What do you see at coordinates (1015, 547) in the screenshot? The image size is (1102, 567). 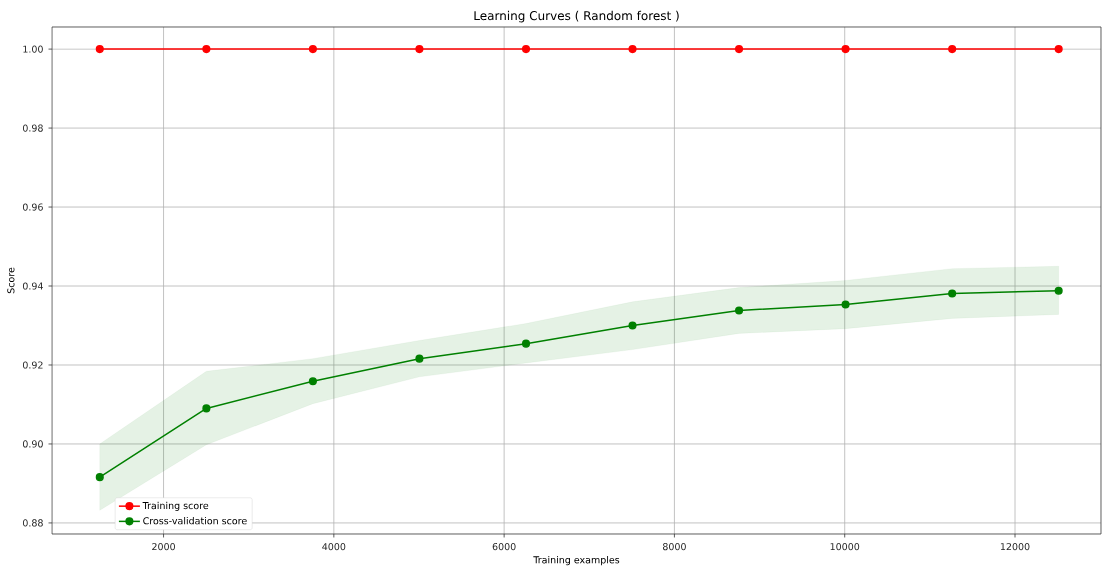 I see `x-tick-label: 12000` at bounding box center [1015, 547].